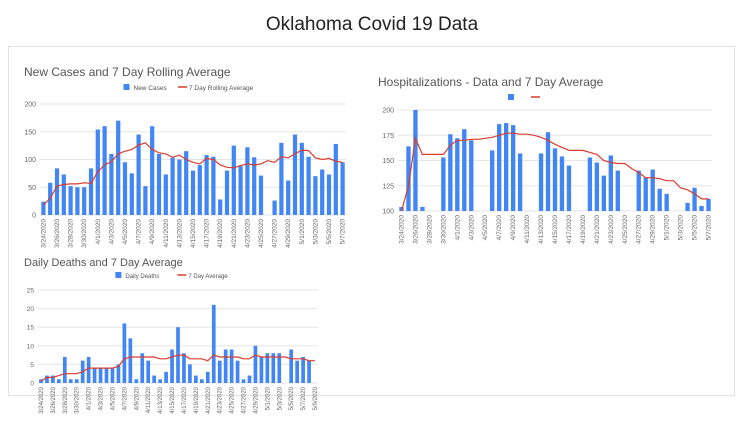 The image size is (744, 421). What do you see at coordinates (197, 399) in the screenshot?
I see `x-tick-label: 4/19/2020` at bounding box center [197, 399].